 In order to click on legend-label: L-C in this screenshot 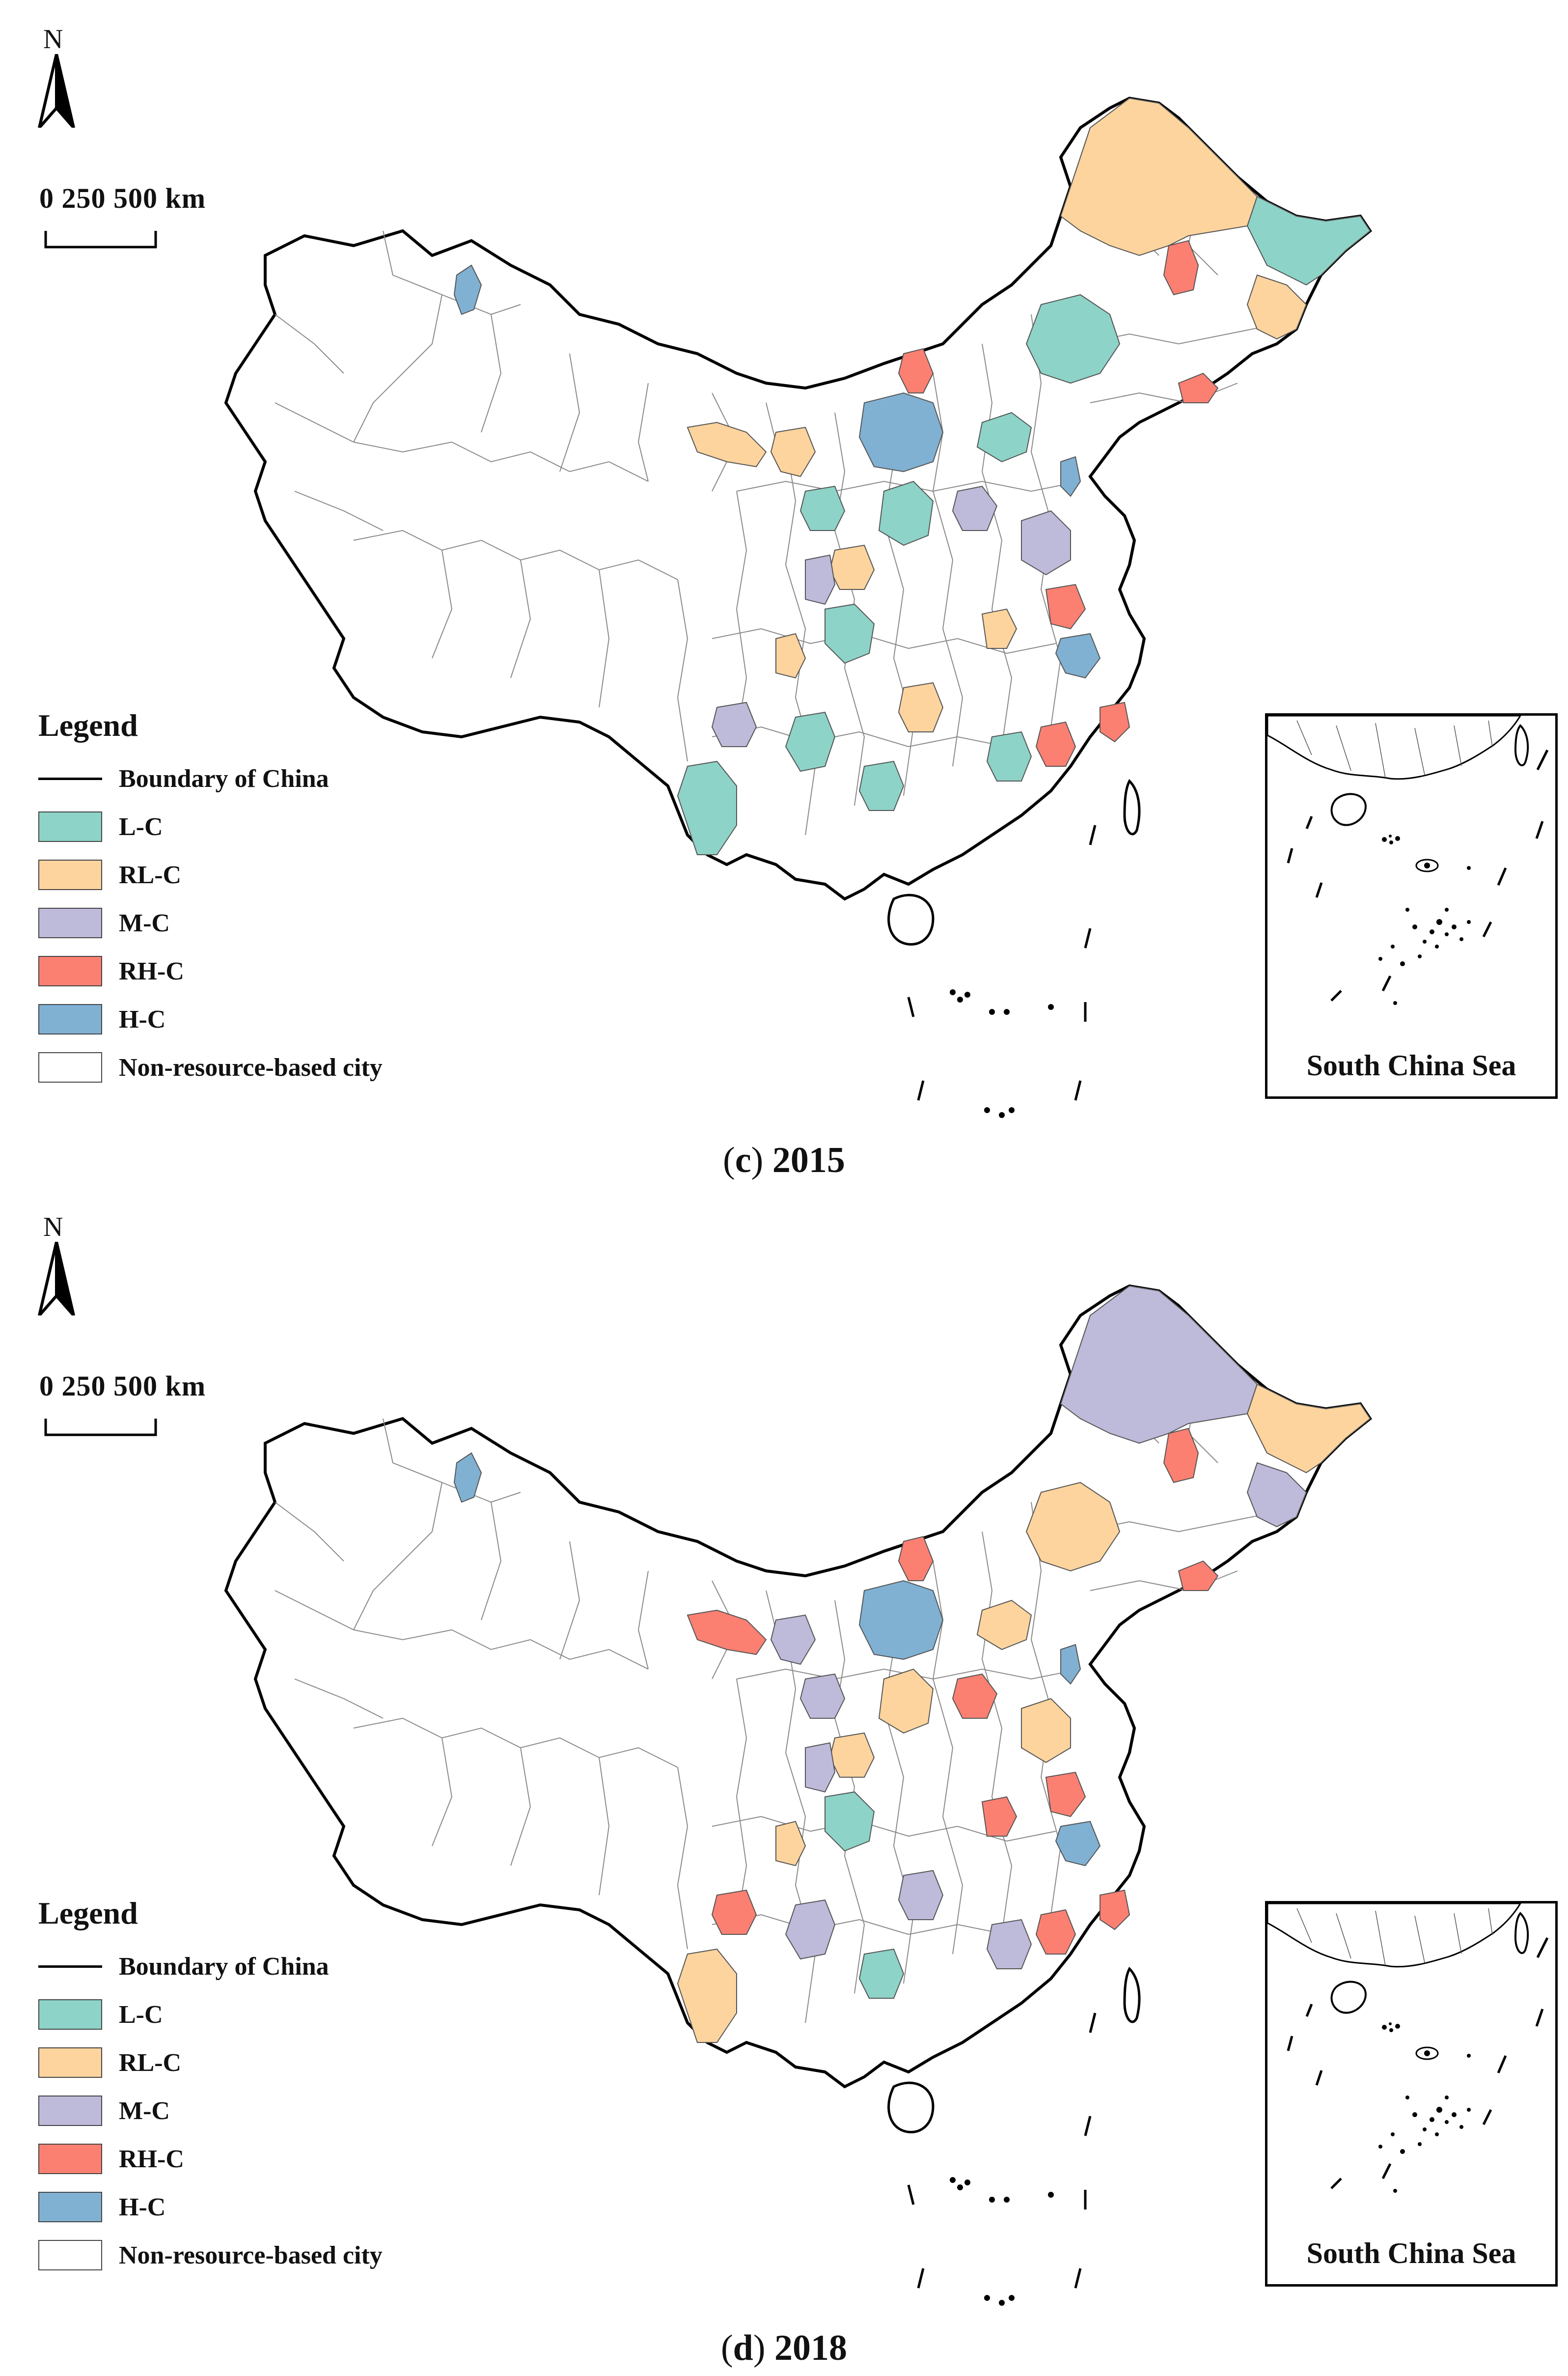, I will do `click(141, 2014)`.